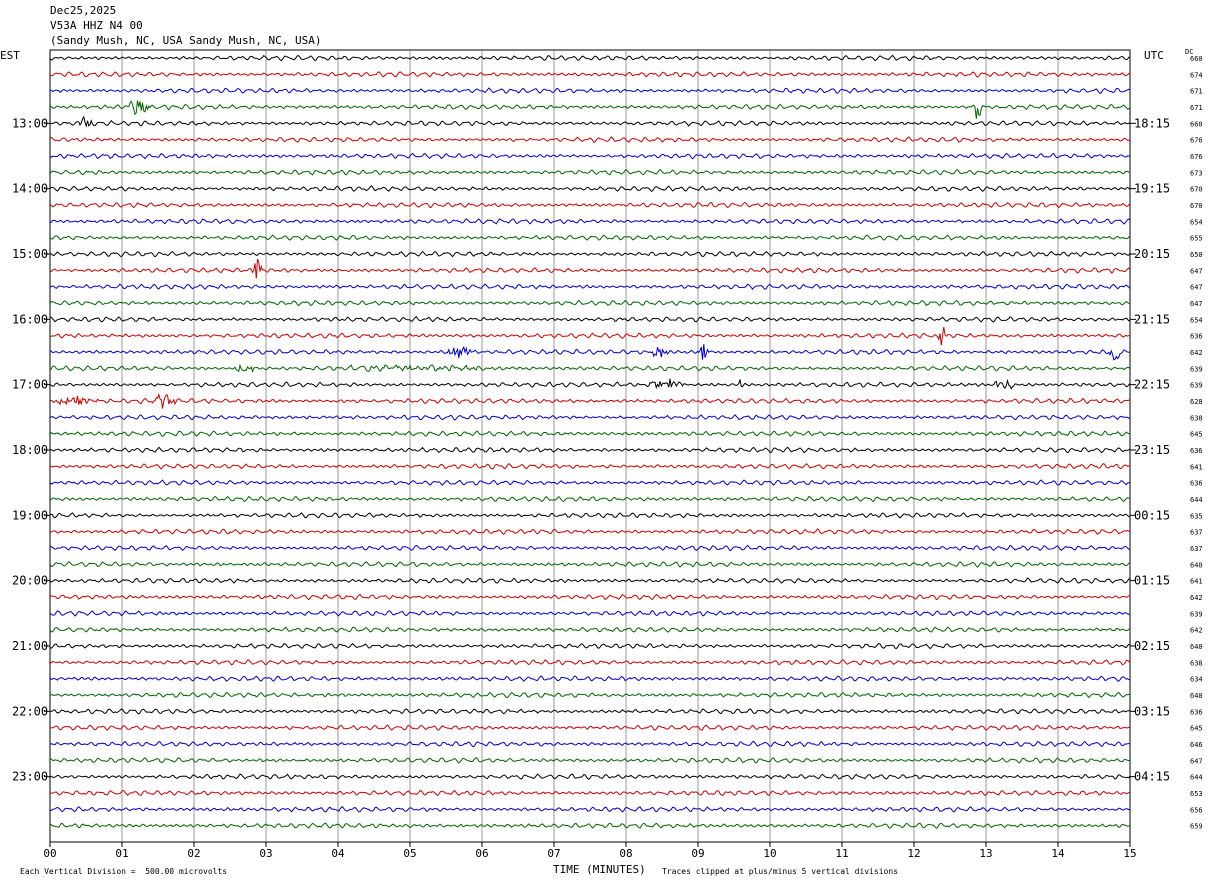 Image resolution: width=1210 pixels, height=886 pixels. Describe the element at coordinates (1196, 75) in the screenshot. I see `dc-offset-label: 674` at that location.